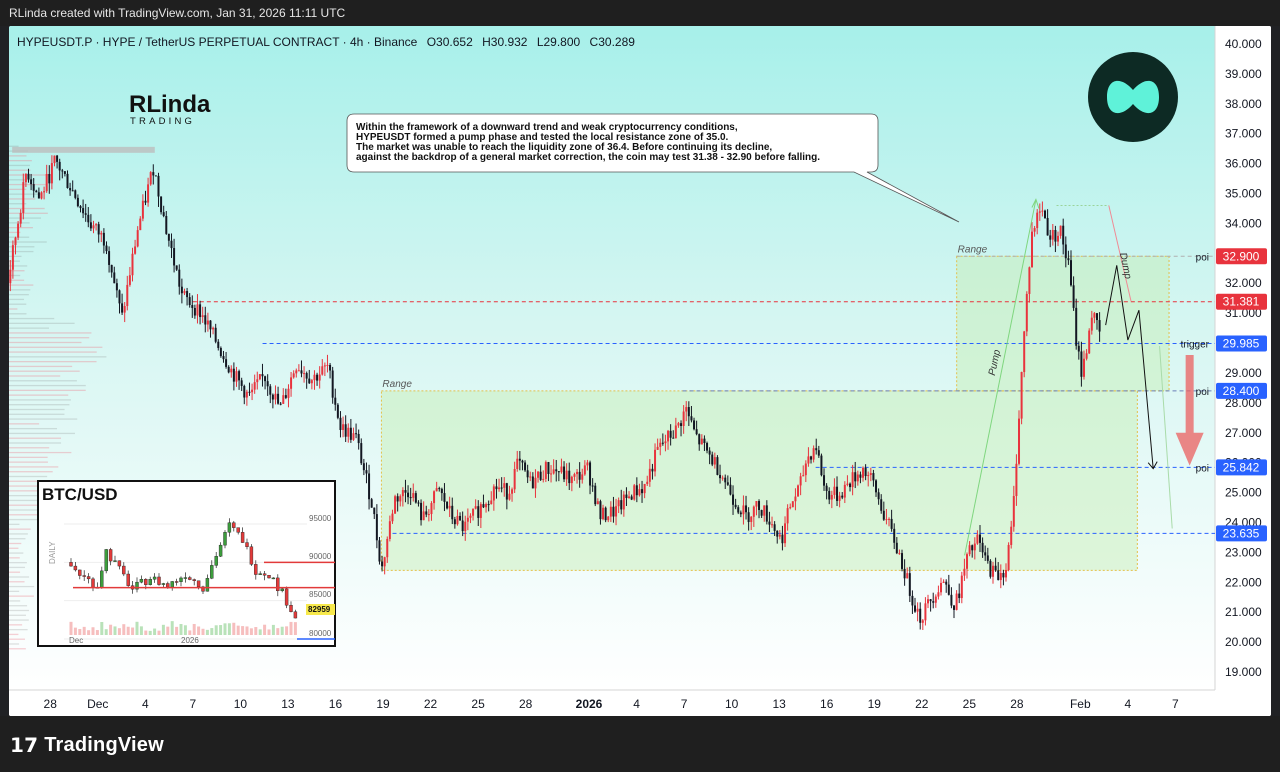 This screenshot has height=772, width=1280. What do you see at coordinates (170, 104) in the screenshot?
I see `brand-name: RLinda` at bounding box center [170, 104].